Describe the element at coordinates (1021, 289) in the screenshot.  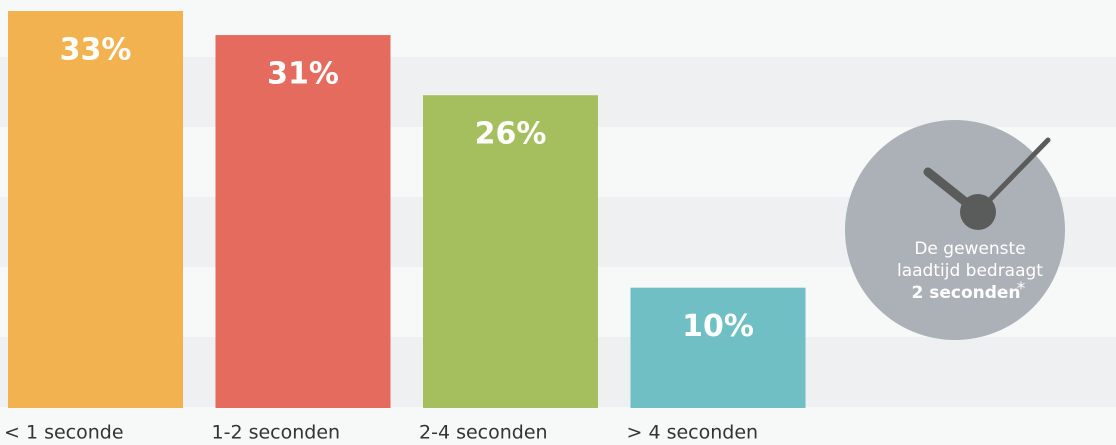
I see `annotation: *` at that location.